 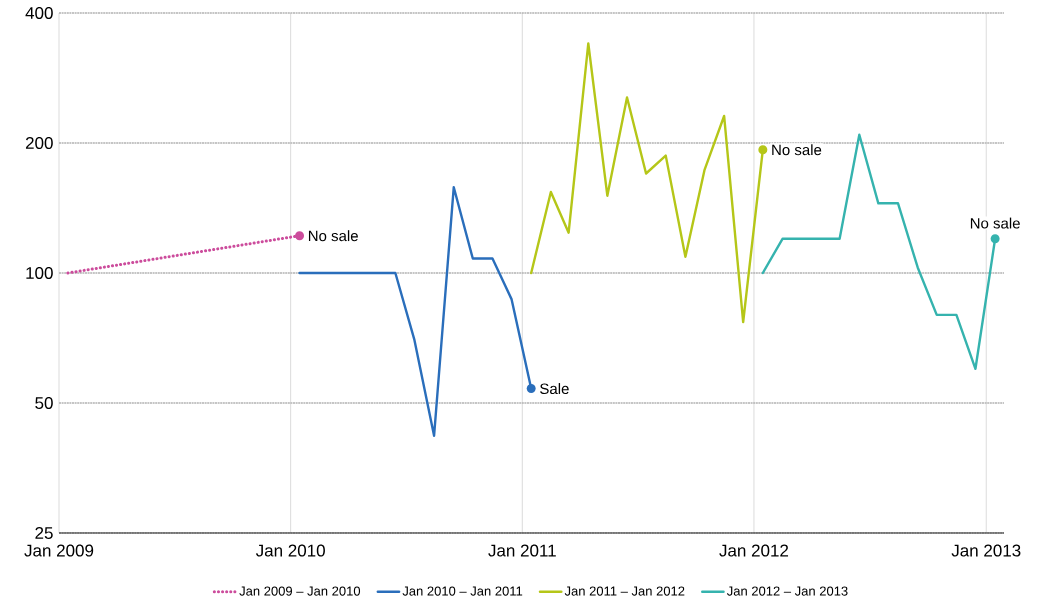 What do you see at coordinates (39, 13) in the screenshot?
I see `y-tick-label: 400` at bounding box center [39, 13].